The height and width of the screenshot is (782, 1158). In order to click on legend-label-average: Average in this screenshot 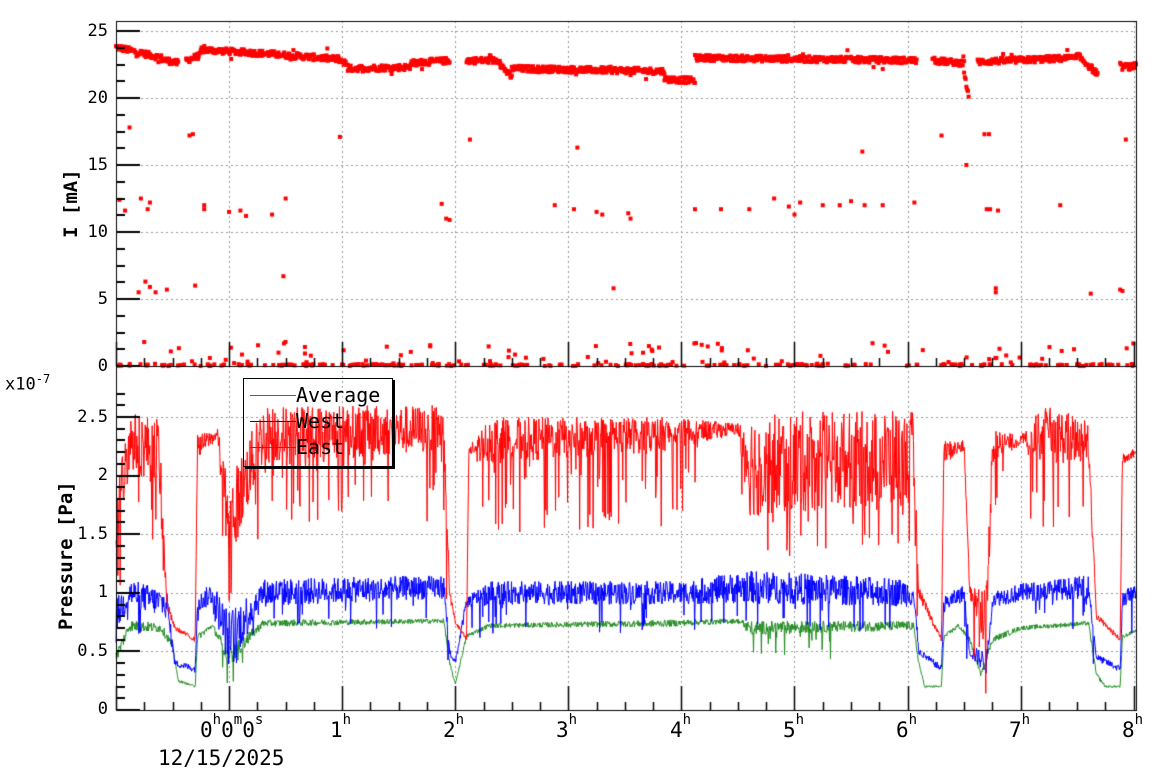, I will do `click(338, 395)`.